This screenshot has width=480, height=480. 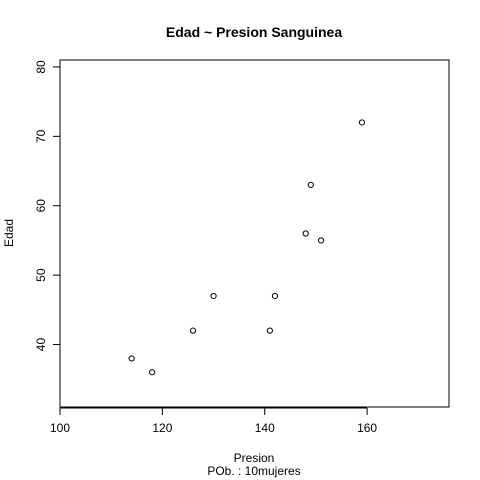 I want to click on x-tick-label: 160, so click(x=367, y=428).